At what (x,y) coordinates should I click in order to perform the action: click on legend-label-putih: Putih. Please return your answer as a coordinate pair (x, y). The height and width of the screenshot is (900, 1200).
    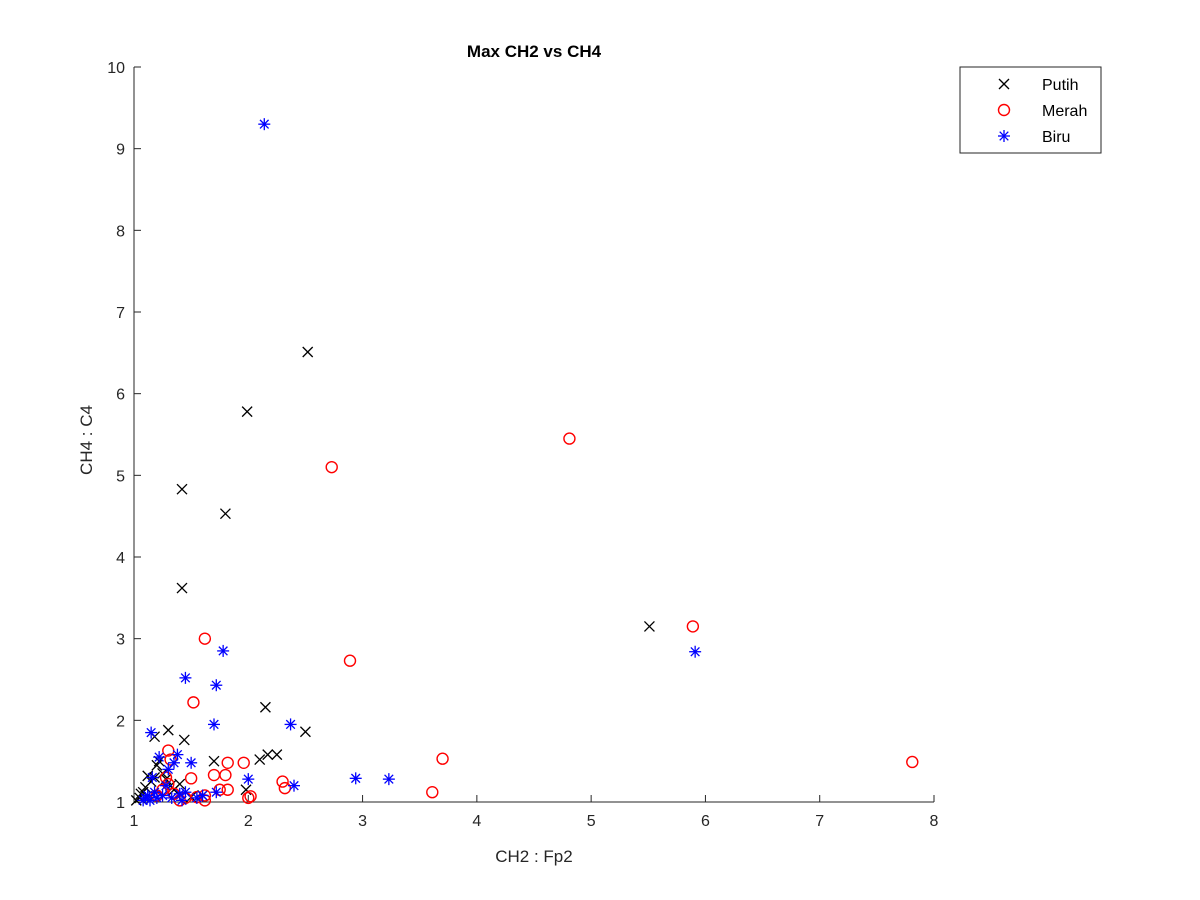
    Looking at the image, I should click on (1060, 85).